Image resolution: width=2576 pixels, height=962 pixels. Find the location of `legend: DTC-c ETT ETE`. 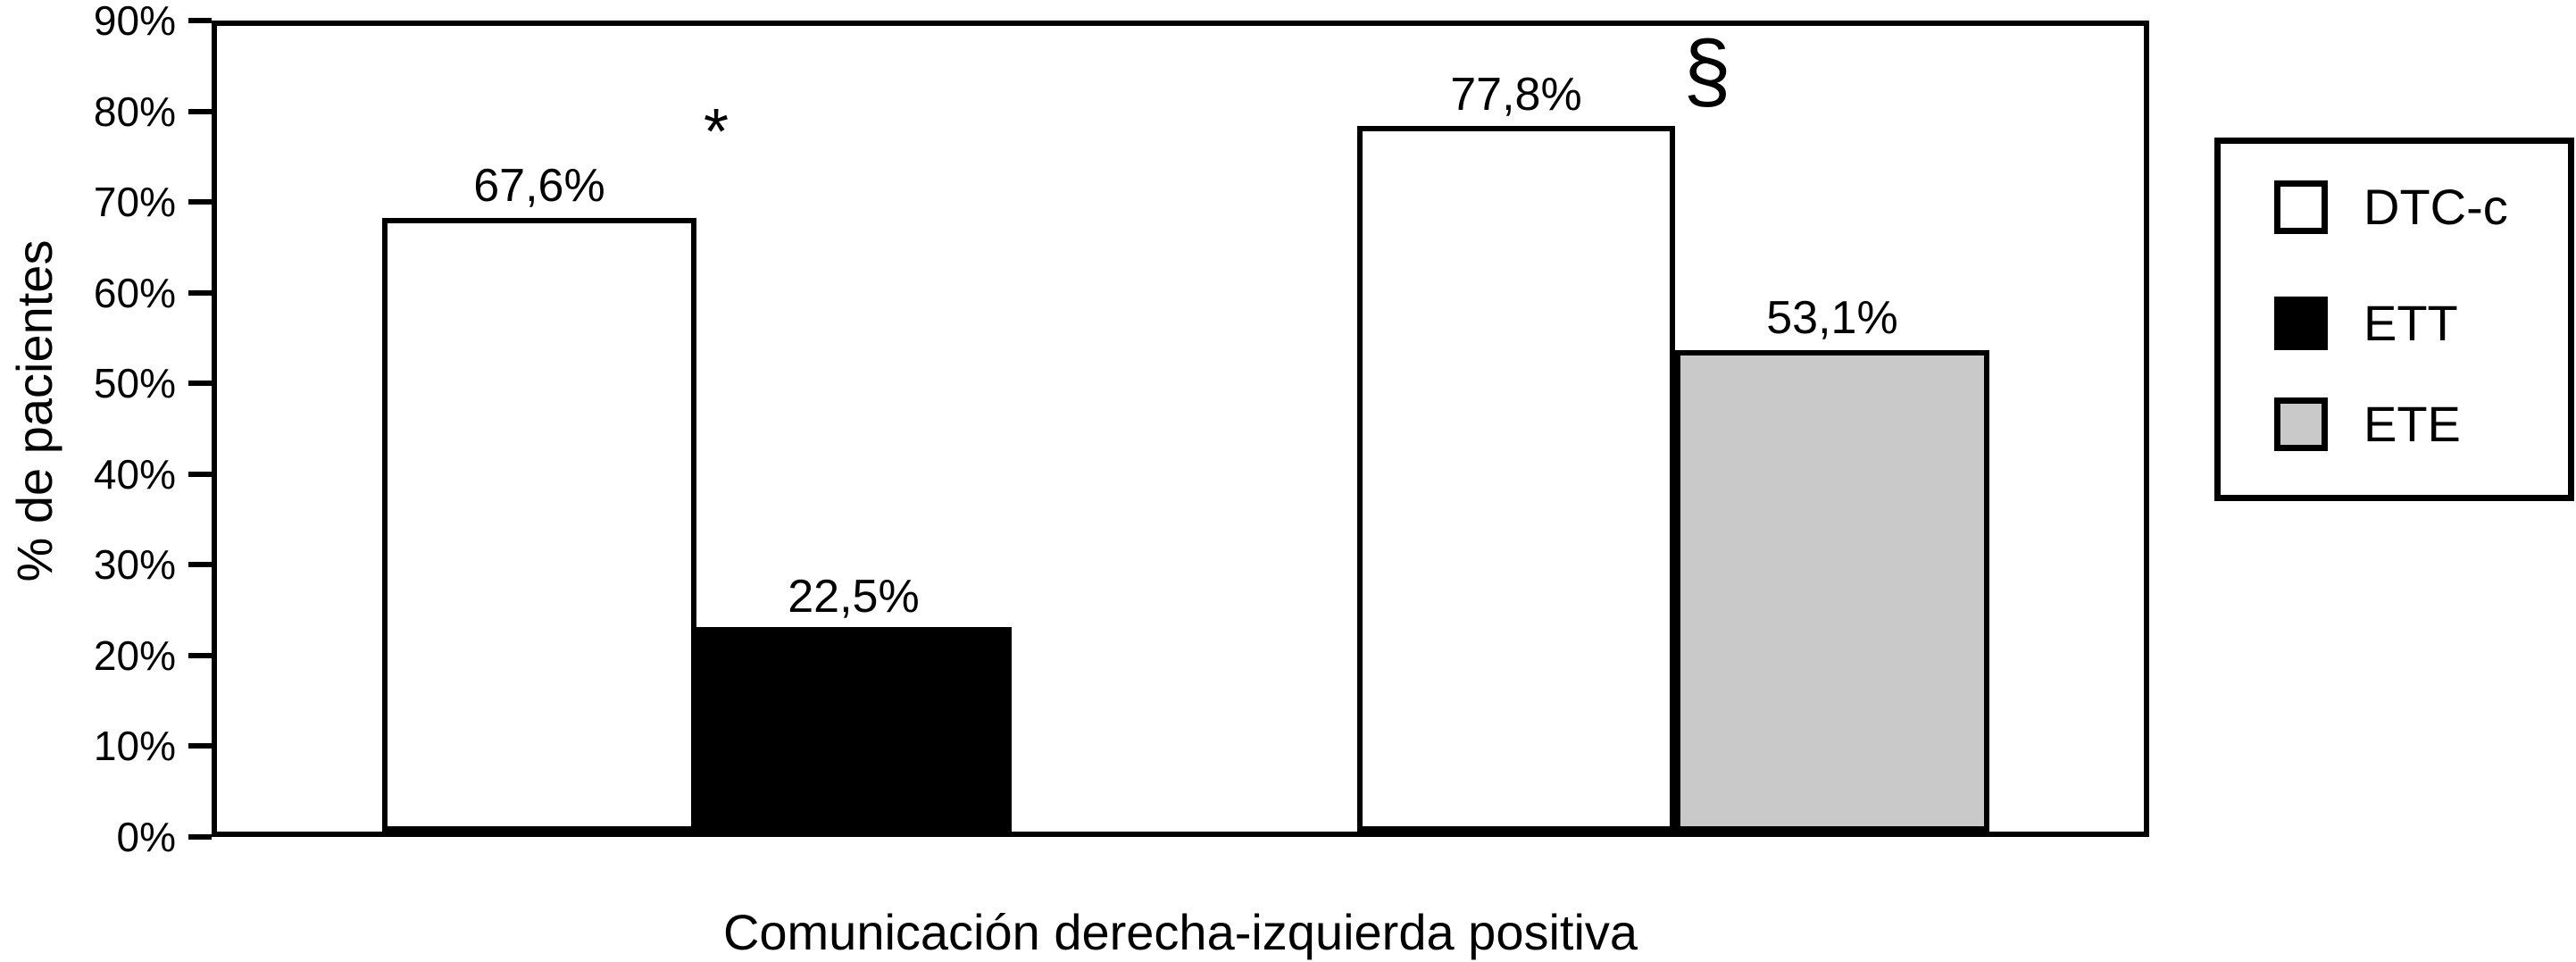

legend: DTC-c ETT ETE is located at coordinates (2394, 319).